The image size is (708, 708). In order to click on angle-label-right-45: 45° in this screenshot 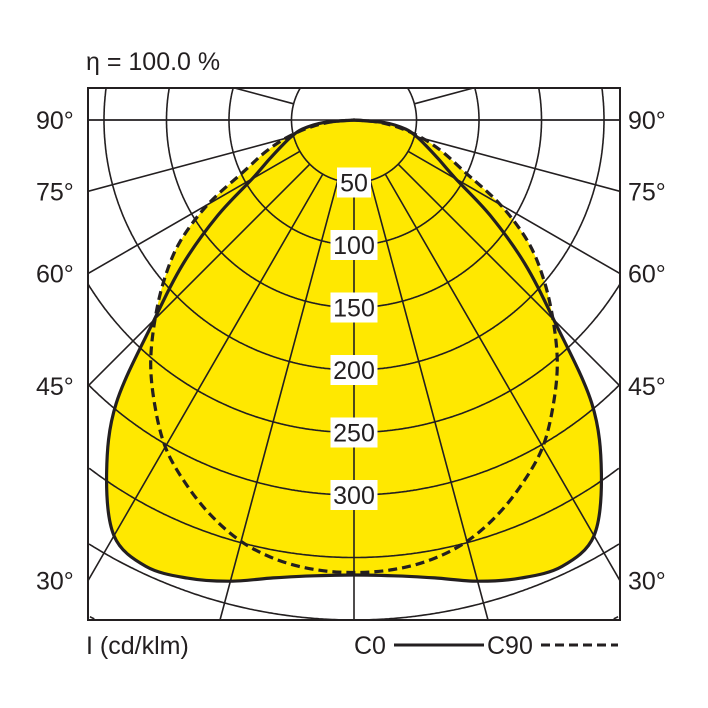, I will do `click(647, 387)`.